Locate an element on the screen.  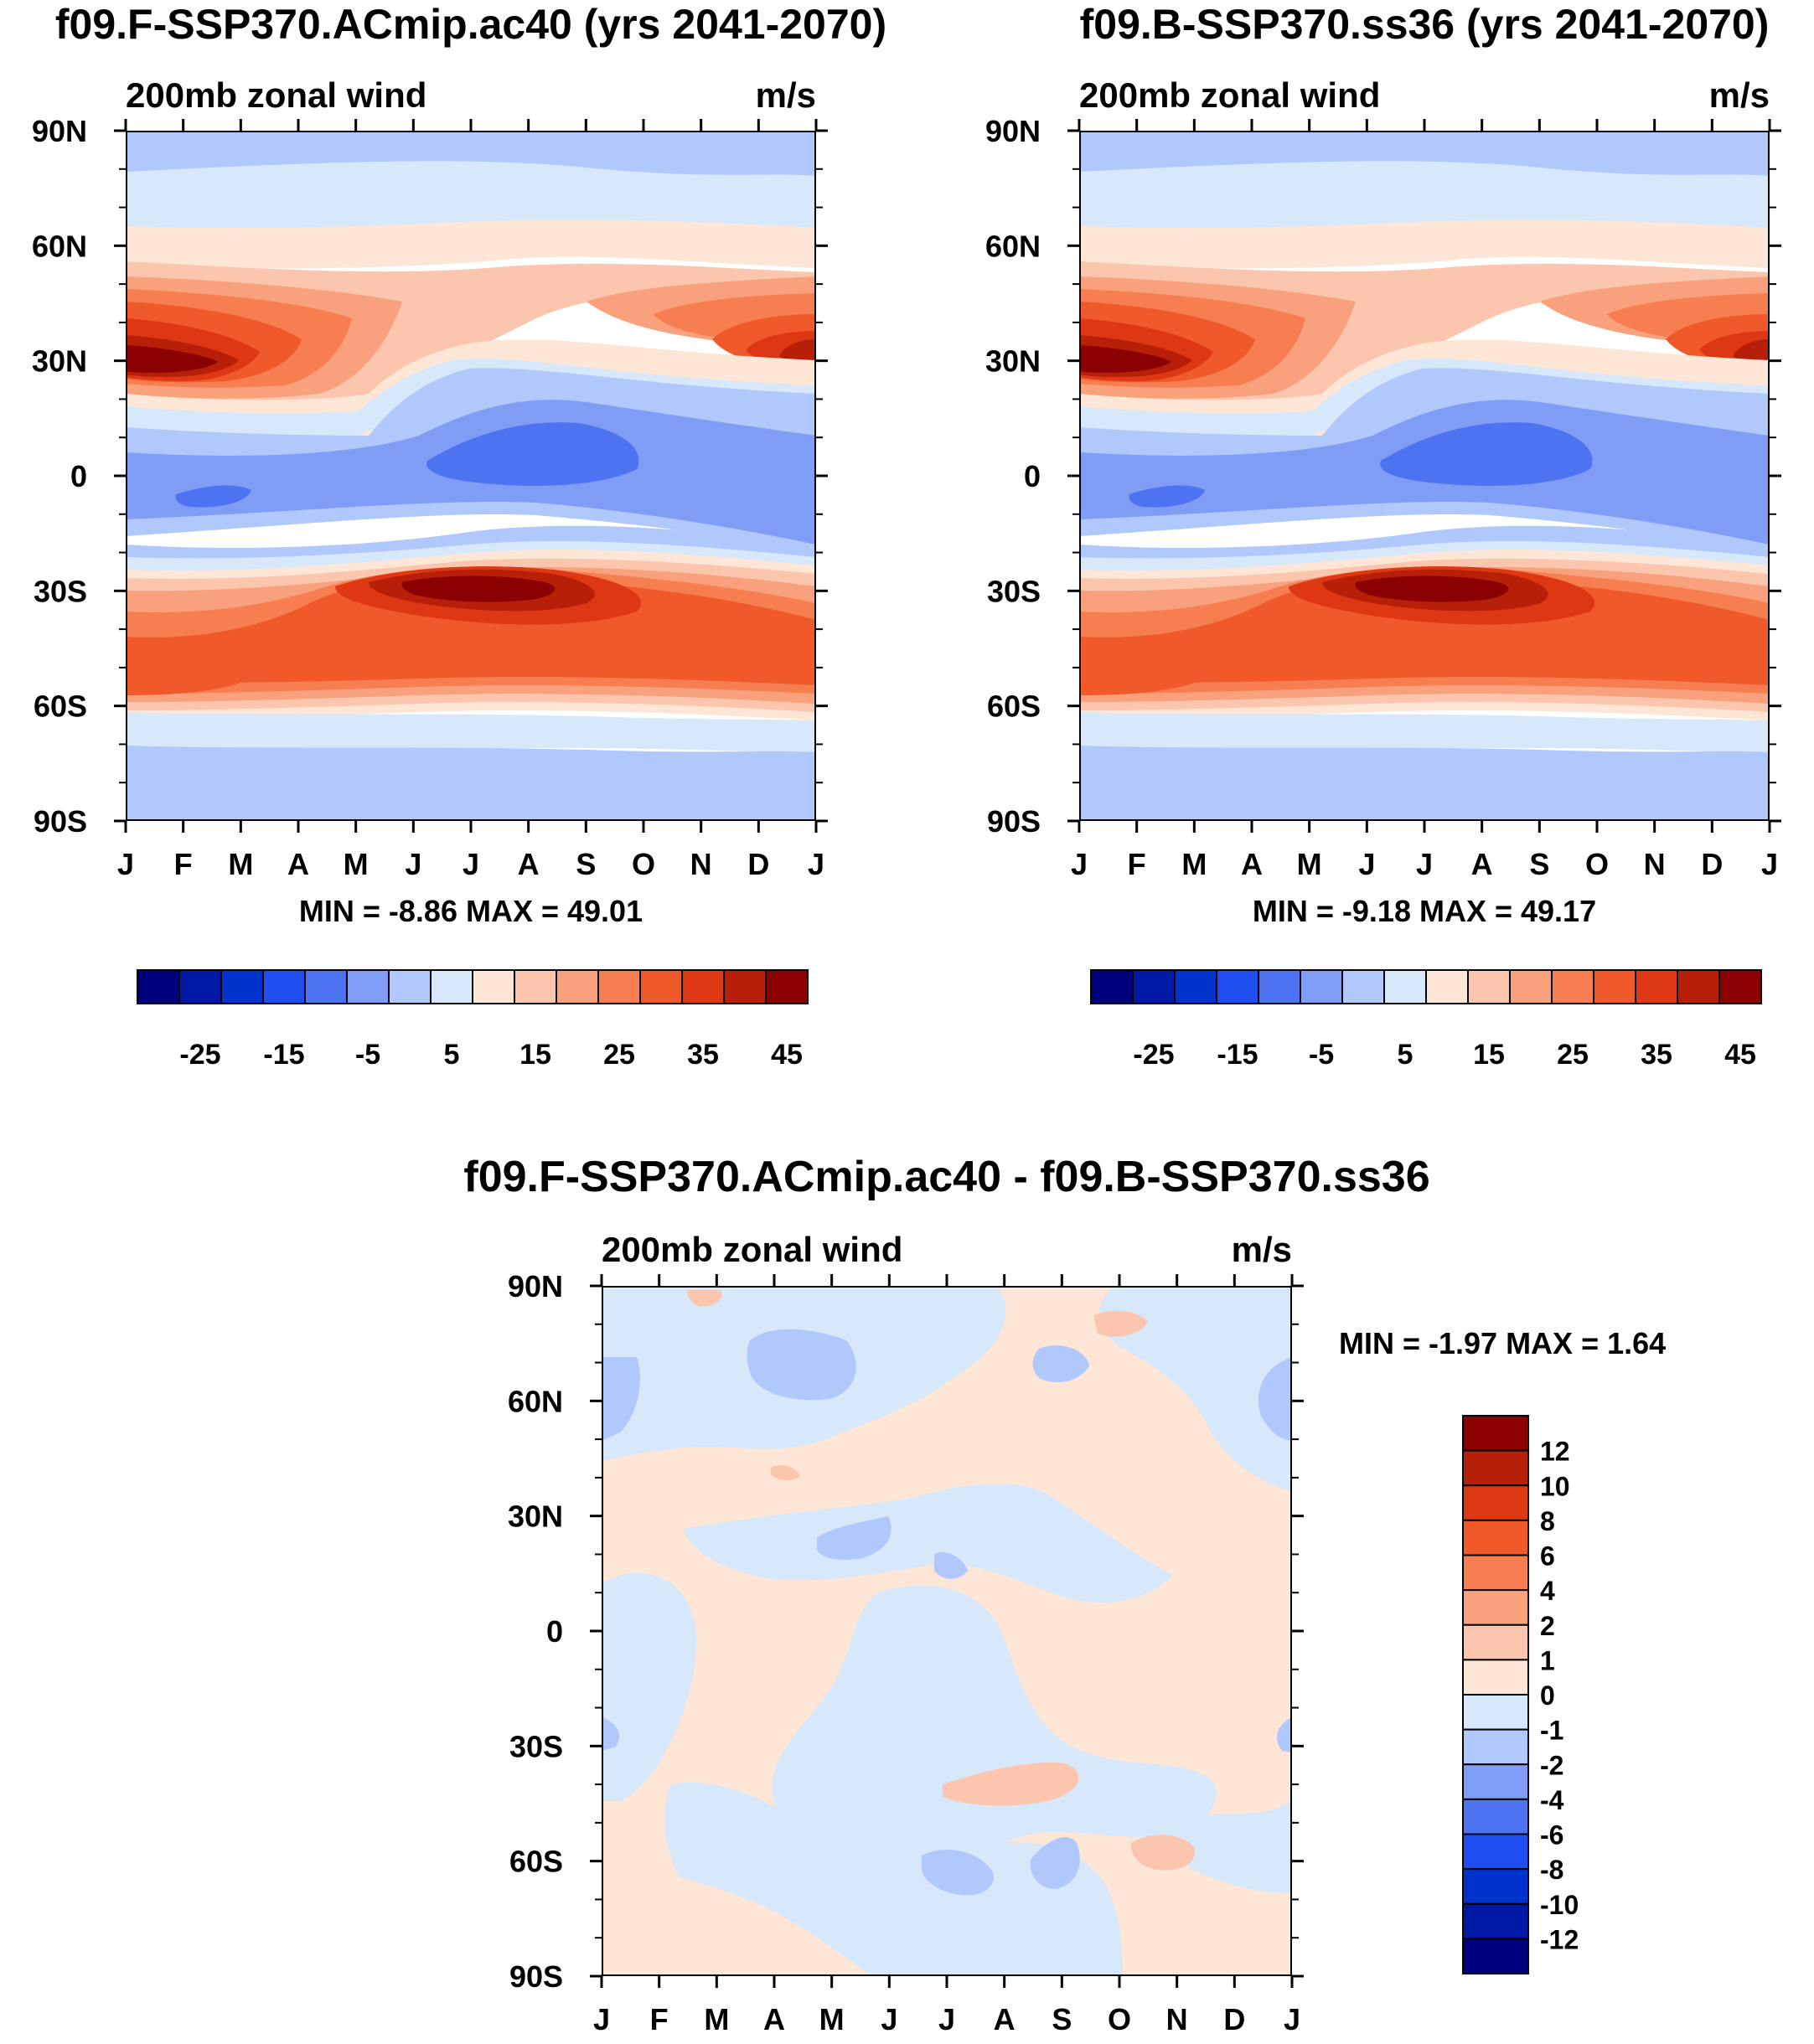
panel-a-xtick-label: O is located at coordinates (643, 864).